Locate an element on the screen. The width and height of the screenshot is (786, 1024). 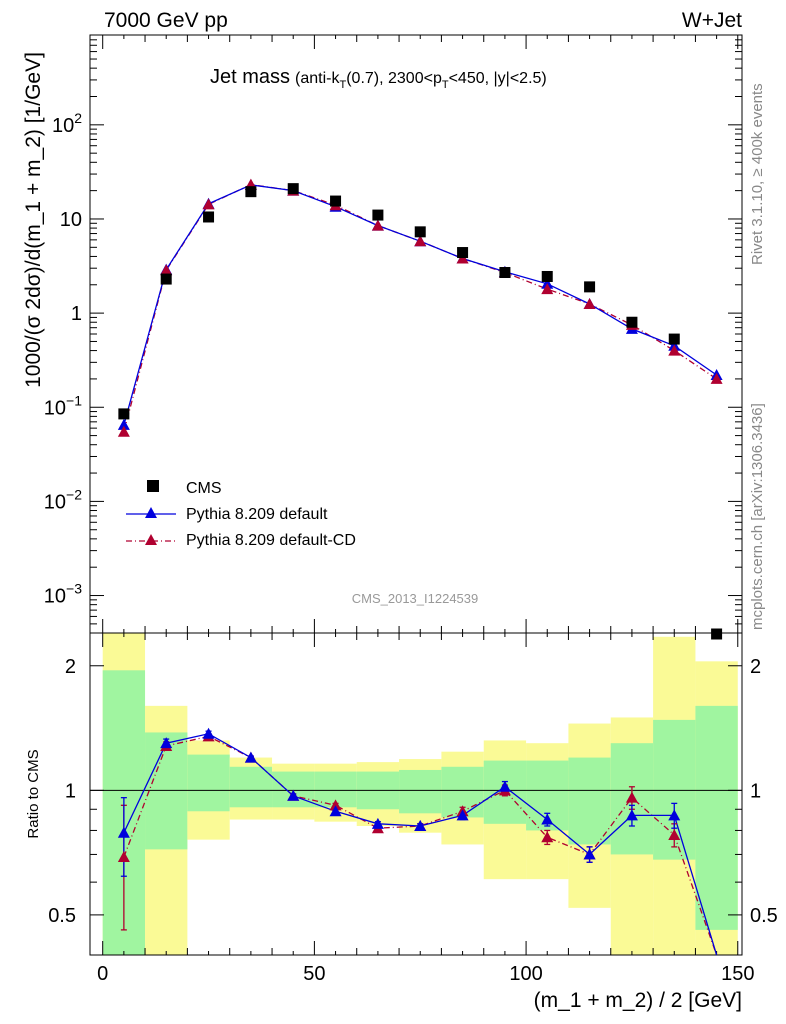
legend-label-cms: CMS is located at coordinates (204, 488).